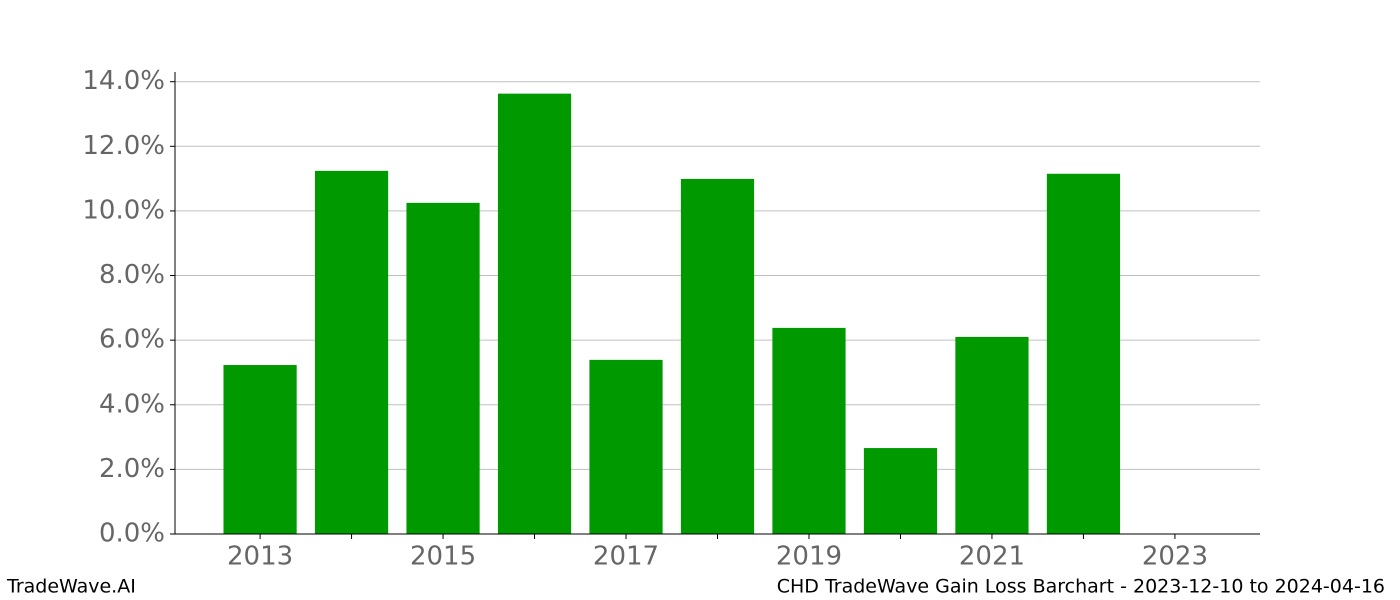  Describe the element at coordinates (132, 275) in the screenshot. I see `y-tick-label: 8.0%` at that location.